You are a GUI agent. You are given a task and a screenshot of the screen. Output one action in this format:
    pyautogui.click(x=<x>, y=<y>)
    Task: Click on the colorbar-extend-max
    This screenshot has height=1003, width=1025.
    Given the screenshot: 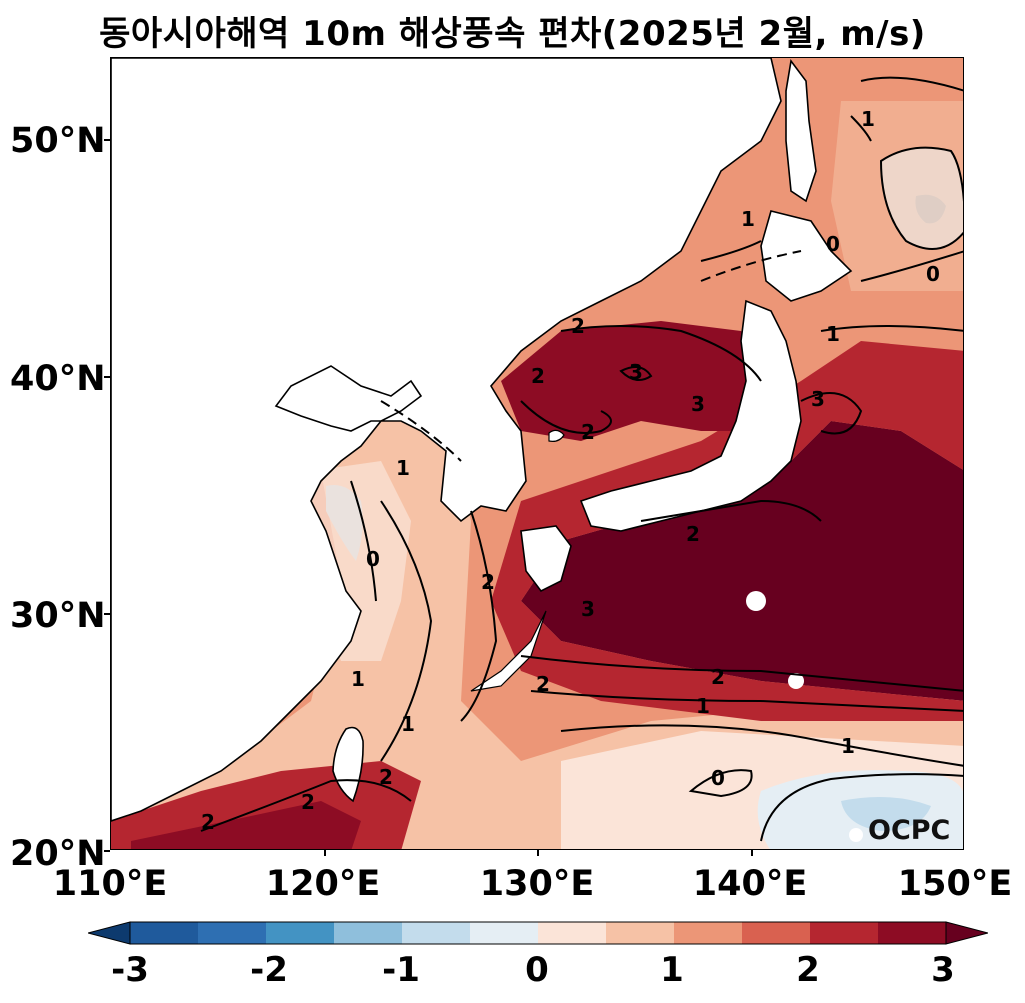 What is the action you would take?
    pyautogui.click(x=966, y=933)
    